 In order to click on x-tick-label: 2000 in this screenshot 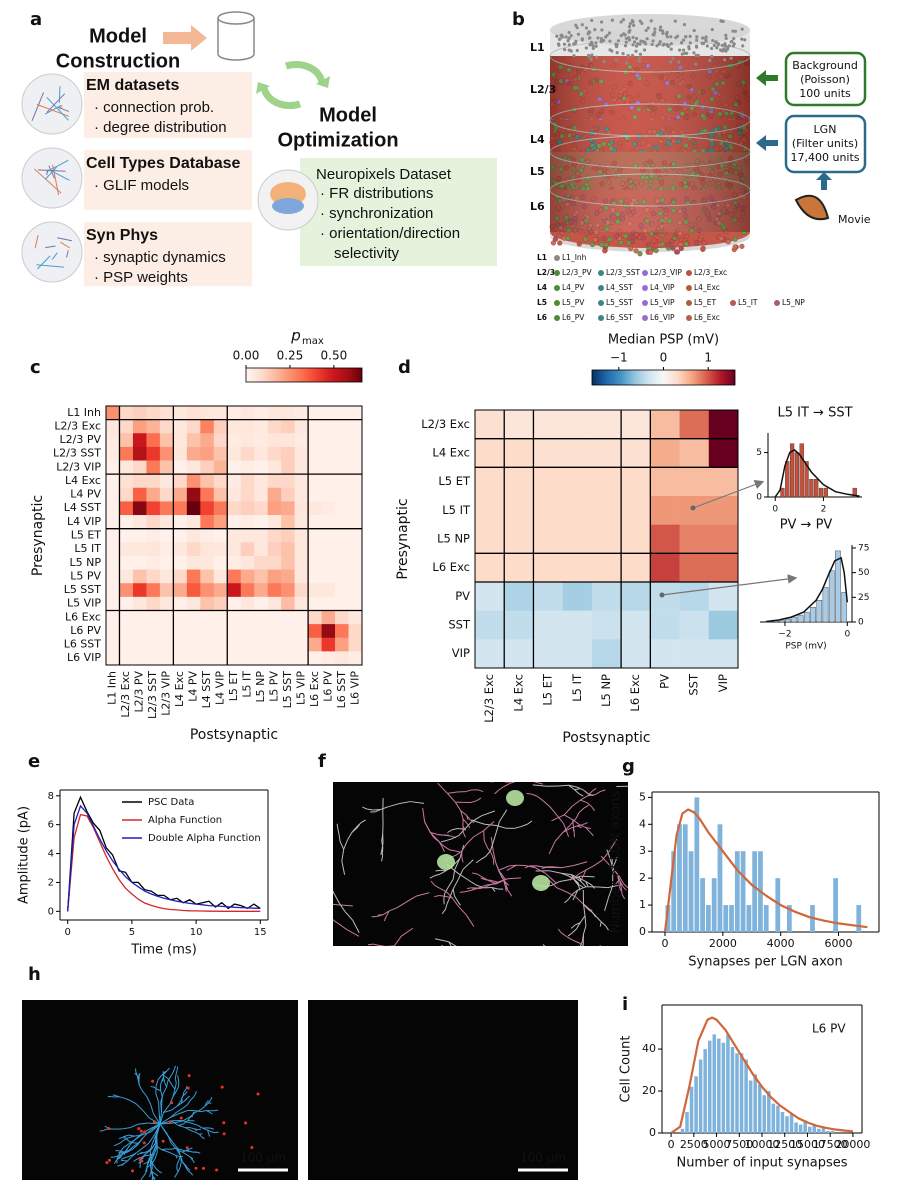, I will do `click(723, 943)`.